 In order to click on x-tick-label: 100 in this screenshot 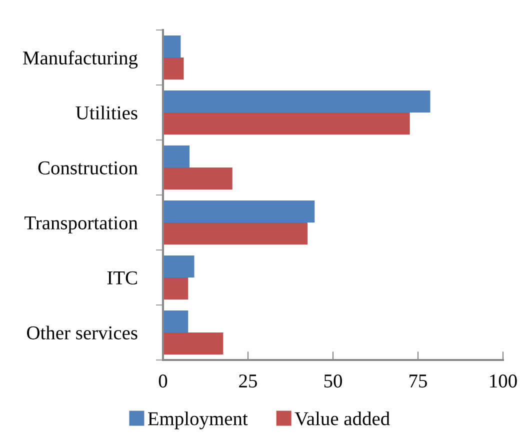, I will do `click(503, 381)`.